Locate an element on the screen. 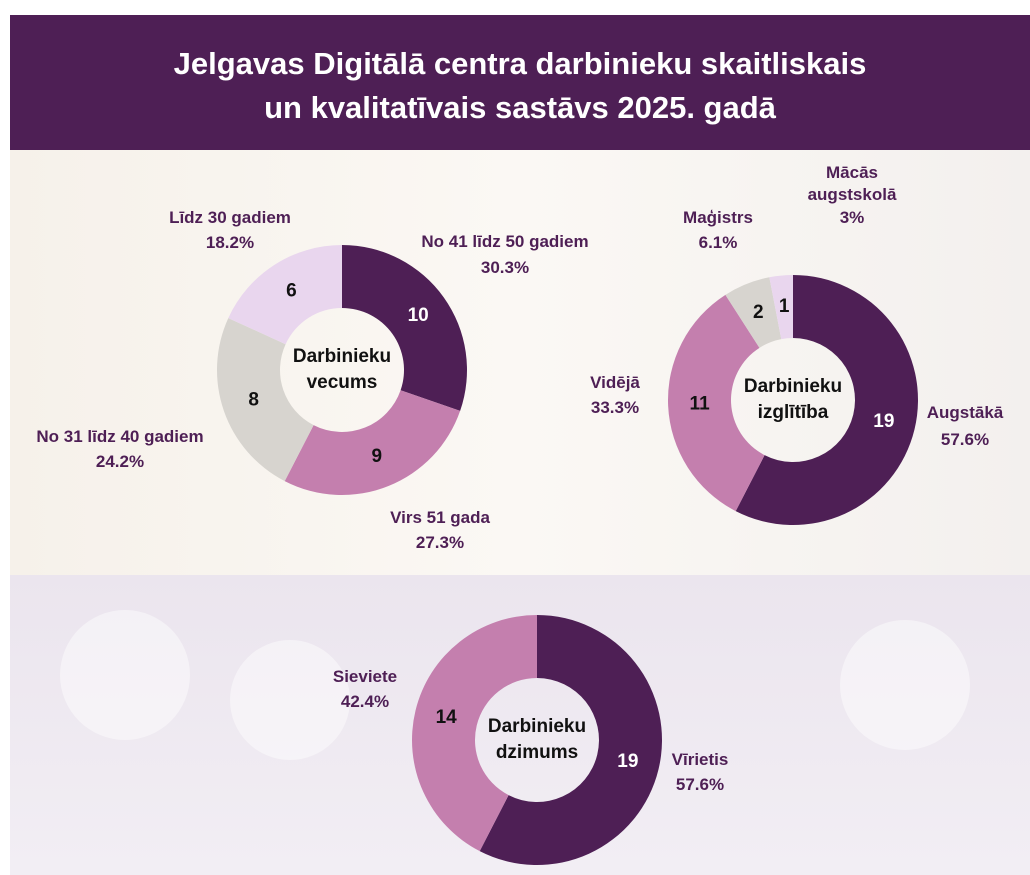 This screenshot has width=1030, height=875. category-label: No 41 līdz 50 gadiem is located at coordinates (505, 241).